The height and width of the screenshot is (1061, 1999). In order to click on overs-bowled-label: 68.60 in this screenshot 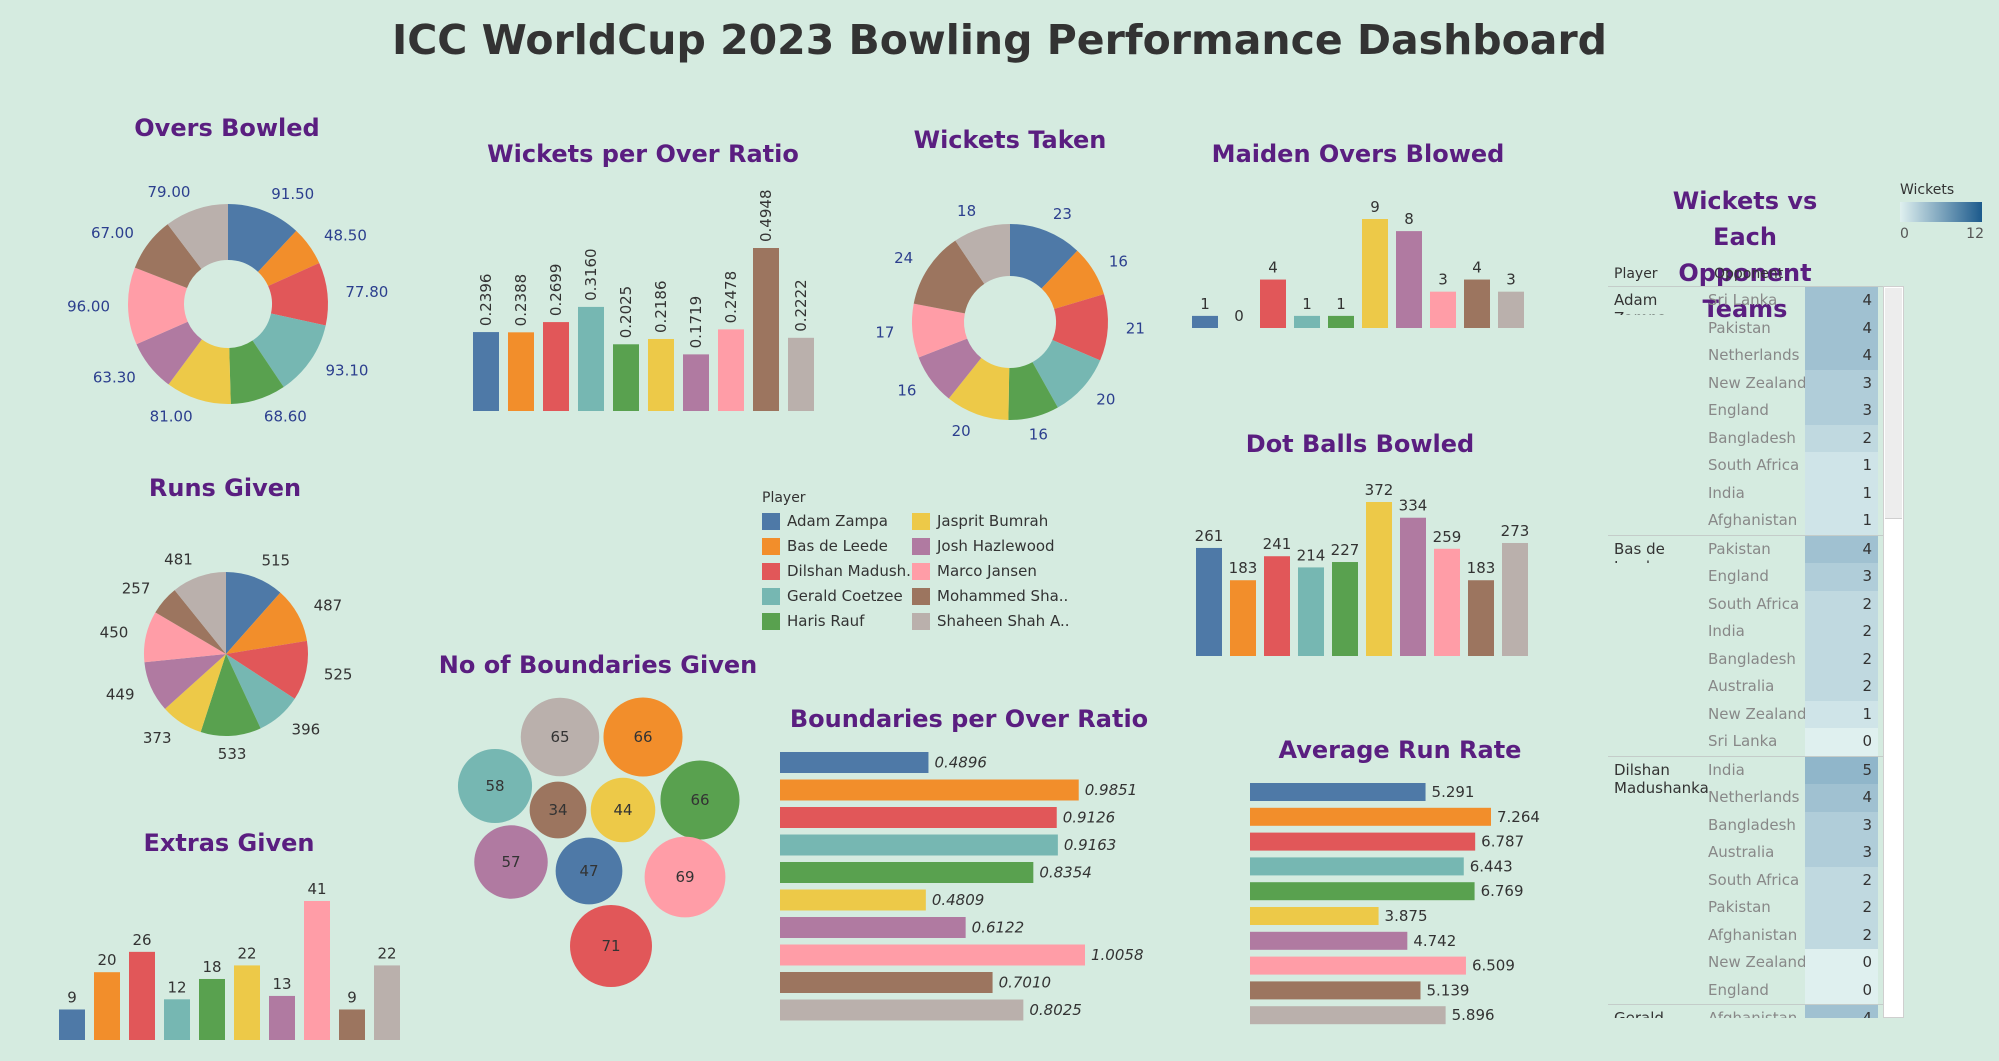, I will do `click(285, 416)`.